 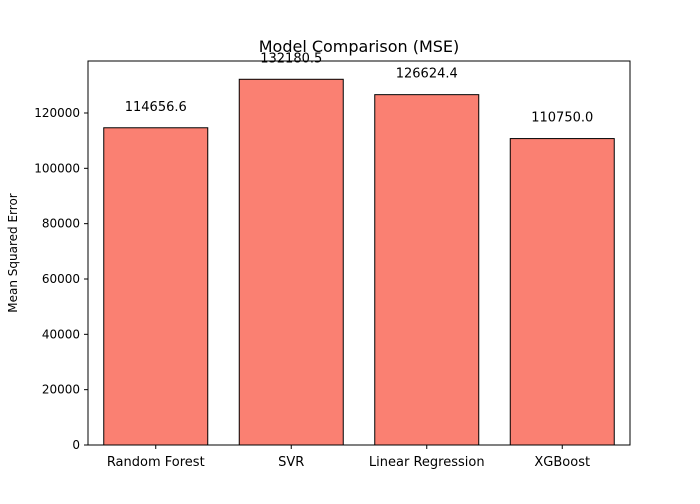 I want to click on bar-random-forest, so click(x=156, y=286).